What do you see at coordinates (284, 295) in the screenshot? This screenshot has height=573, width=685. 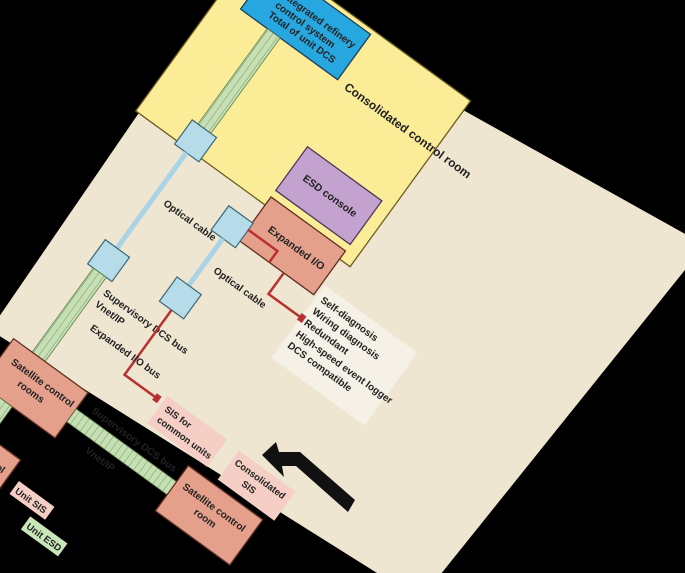 I see `expanded-io-line-right` at bounding box center [284, 295].